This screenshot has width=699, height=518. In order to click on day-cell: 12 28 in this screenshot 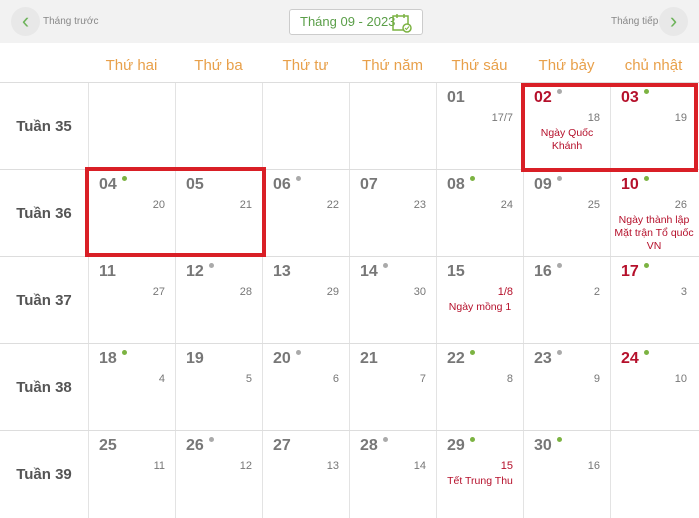, I will do `click(218, 300)`.